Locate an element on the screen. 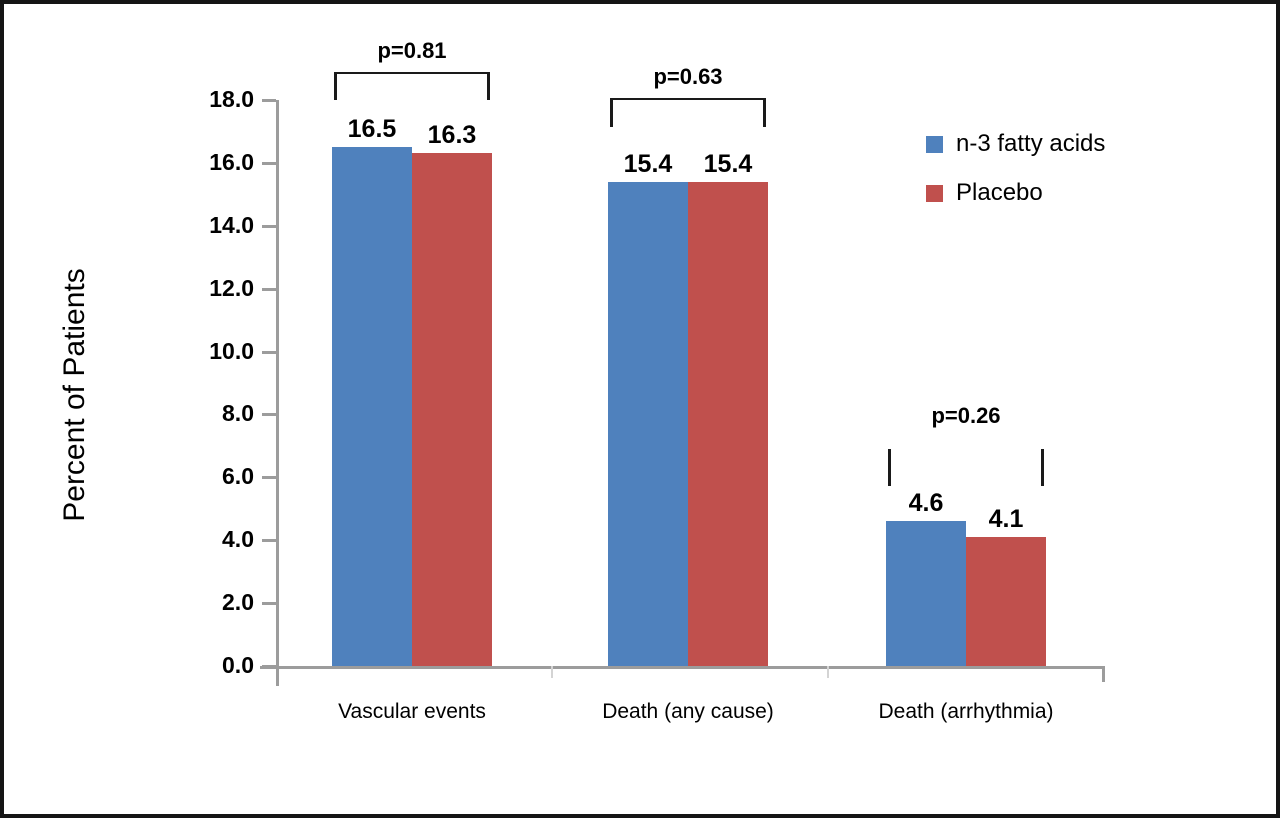 This screenshot has height=818, width=1280. legend-label: Placebo is located at coordinates (999, 192).